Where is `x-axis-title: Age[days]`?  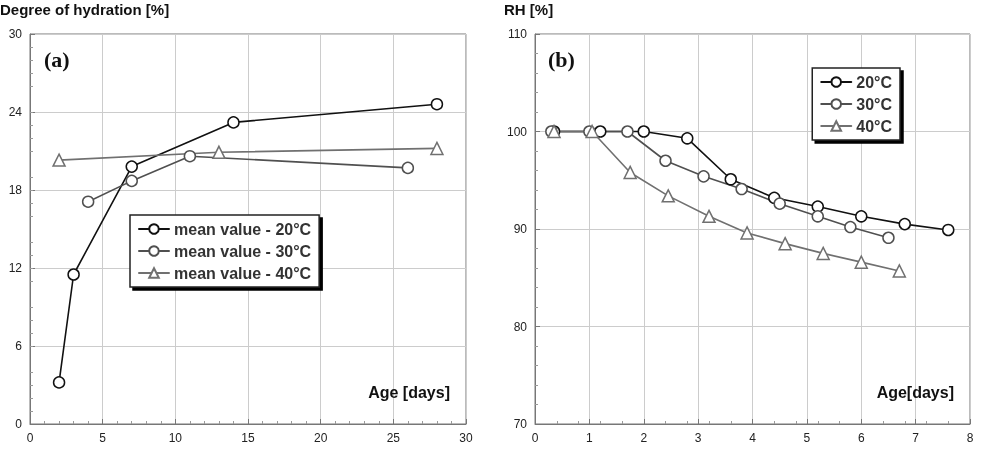 x-axis-title: Age[days] is located at coordinates (915, 392).